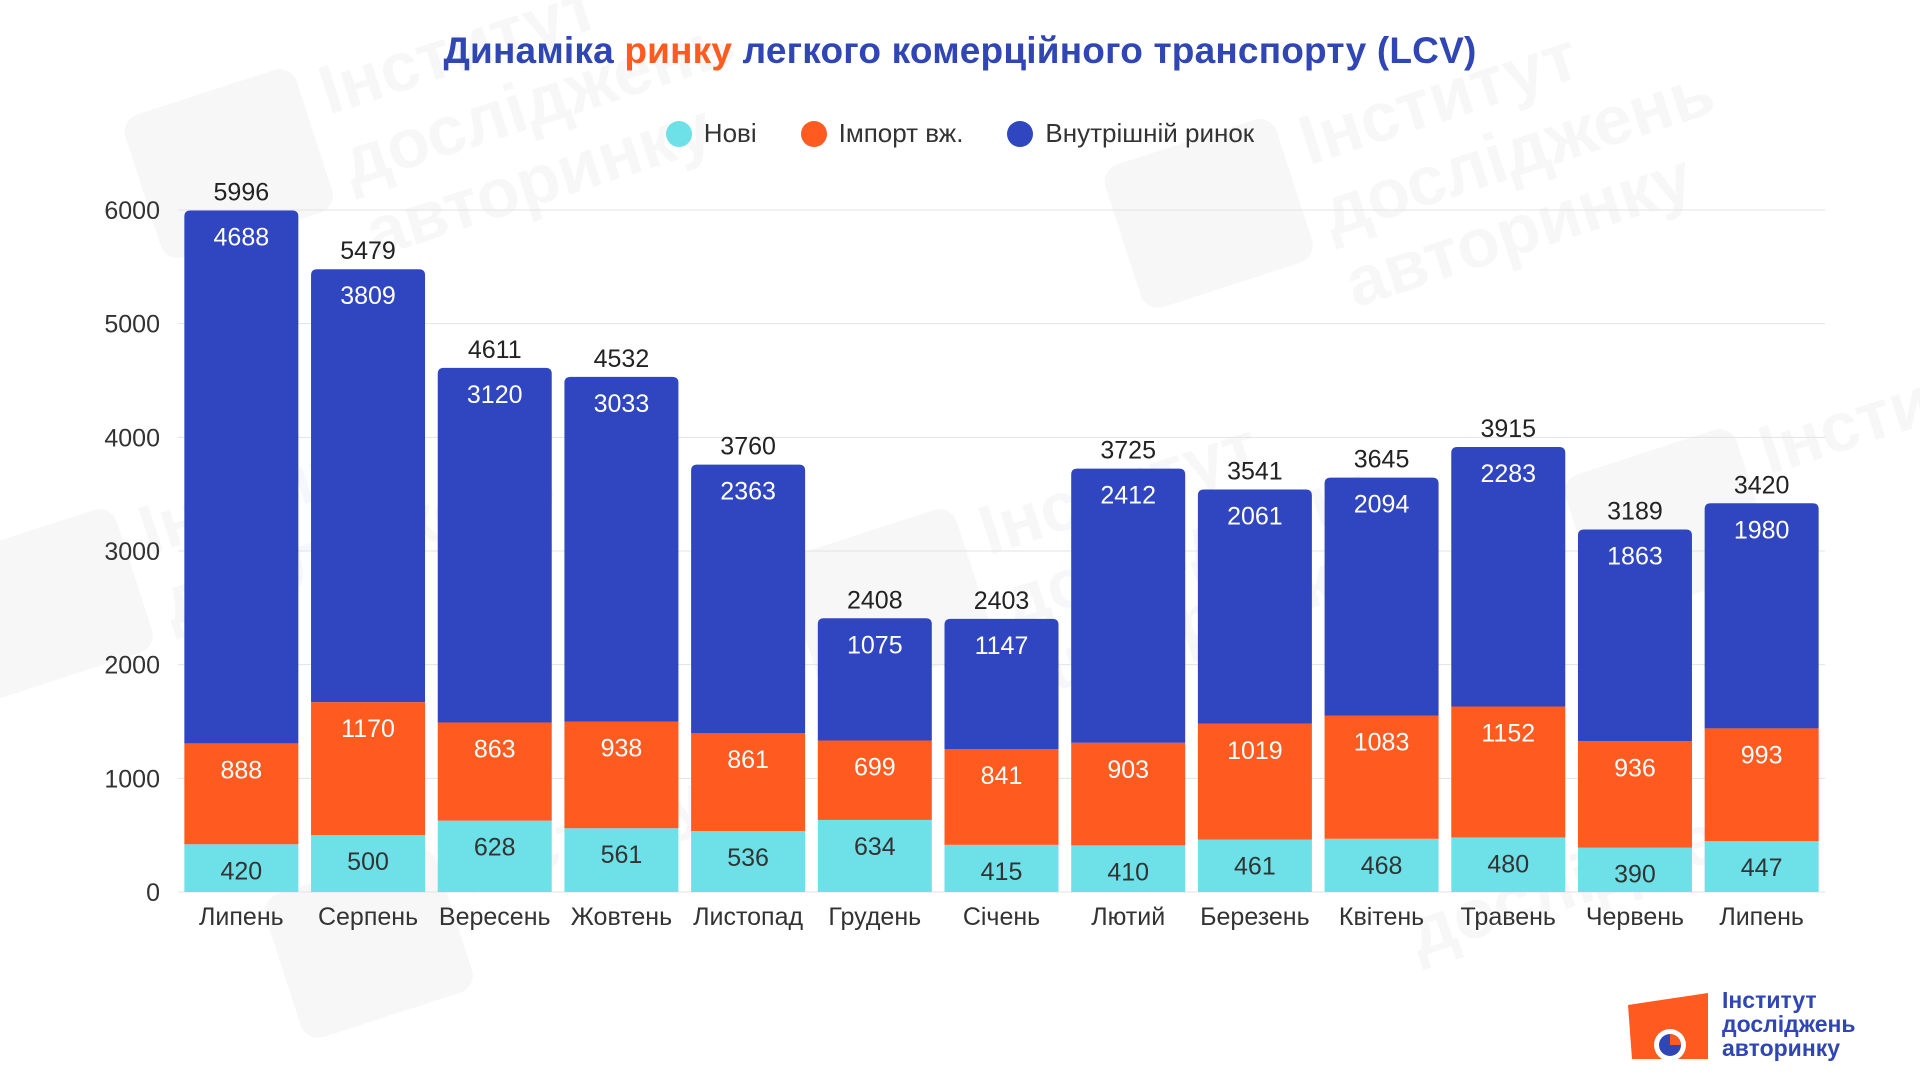 Image resolution: width=1920 pixels, height=1080 pixels. I want to click on x-tick-label: Листопад, so click(748, 917).